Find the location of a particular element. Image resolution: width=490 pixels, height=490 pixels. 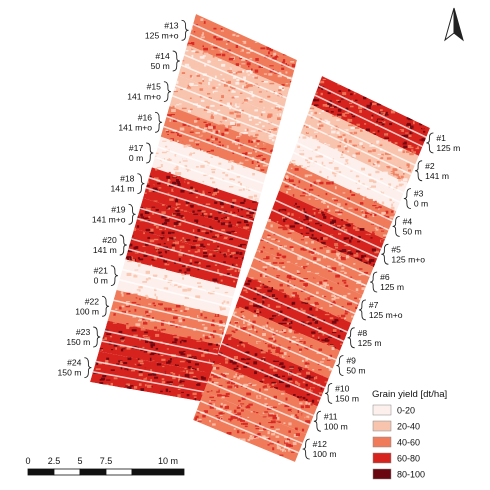

right-plot-label: #950 m is located at coordinates (350, 366).